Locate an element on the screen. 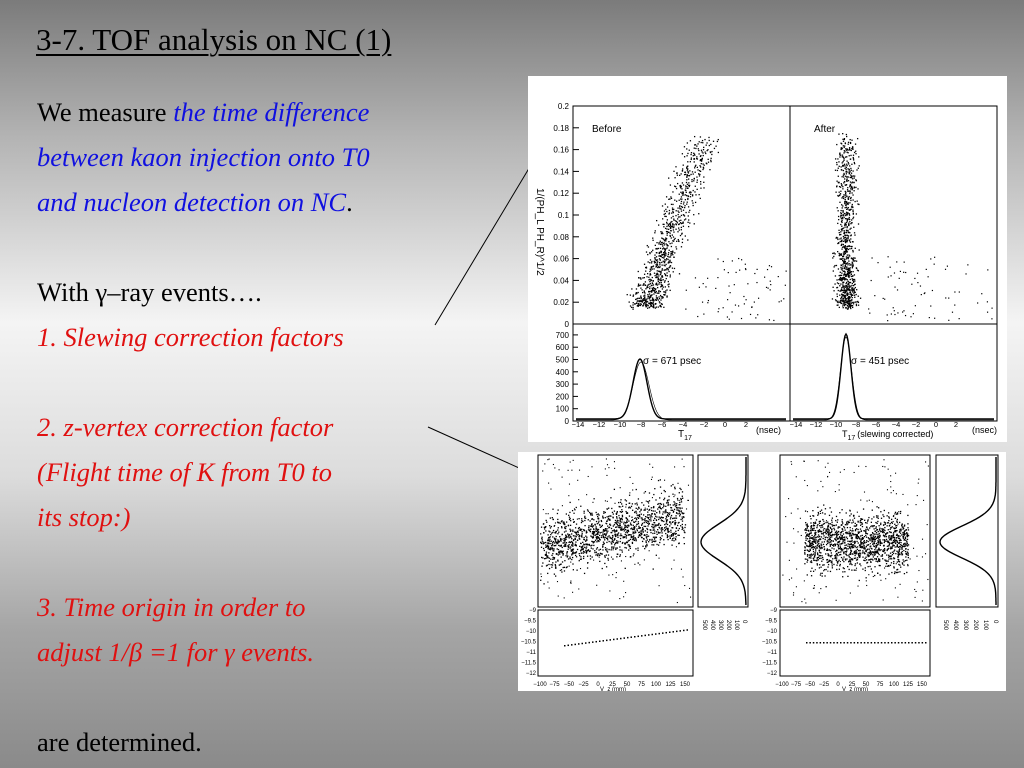 This screenshot has width=1024, height=768. scatter-y-label: 1/(PH_L PH_R)^1/2 is located at coordinates (539, 232).